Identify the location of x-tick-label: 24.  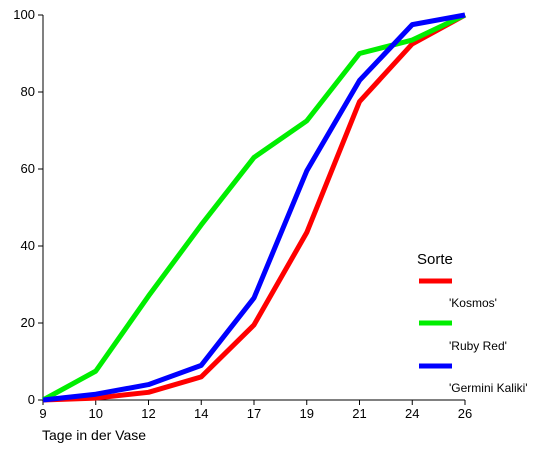
(412, 413).